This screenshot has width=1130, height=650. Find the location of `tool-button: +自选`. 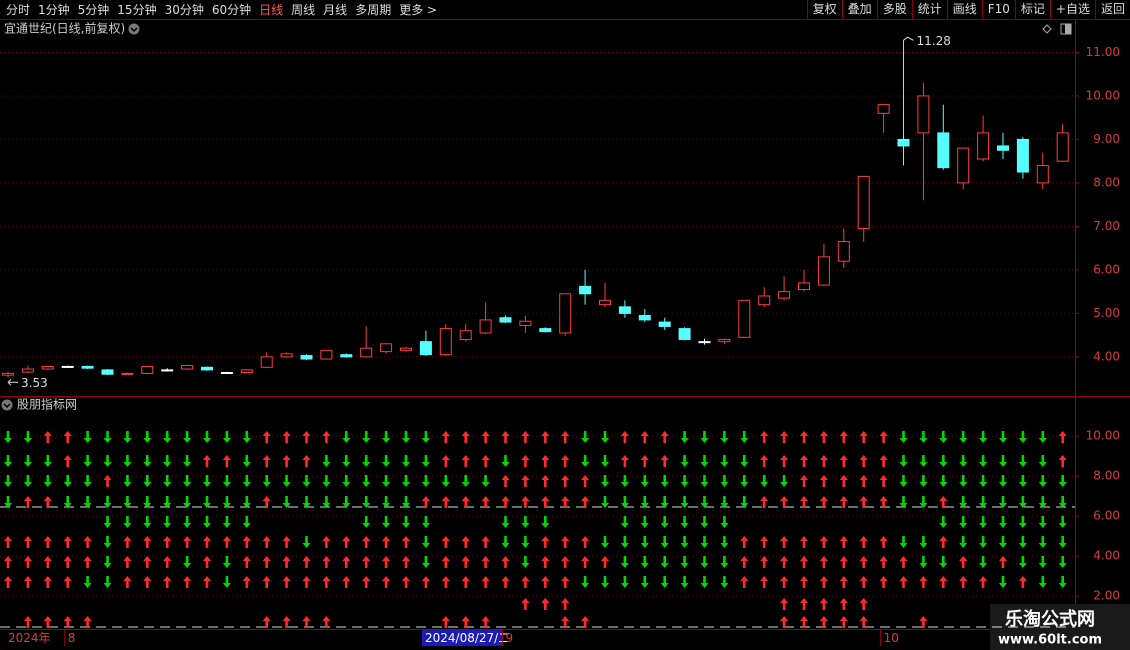

tool-button: +自选 is located at coordinates (1072, 9).